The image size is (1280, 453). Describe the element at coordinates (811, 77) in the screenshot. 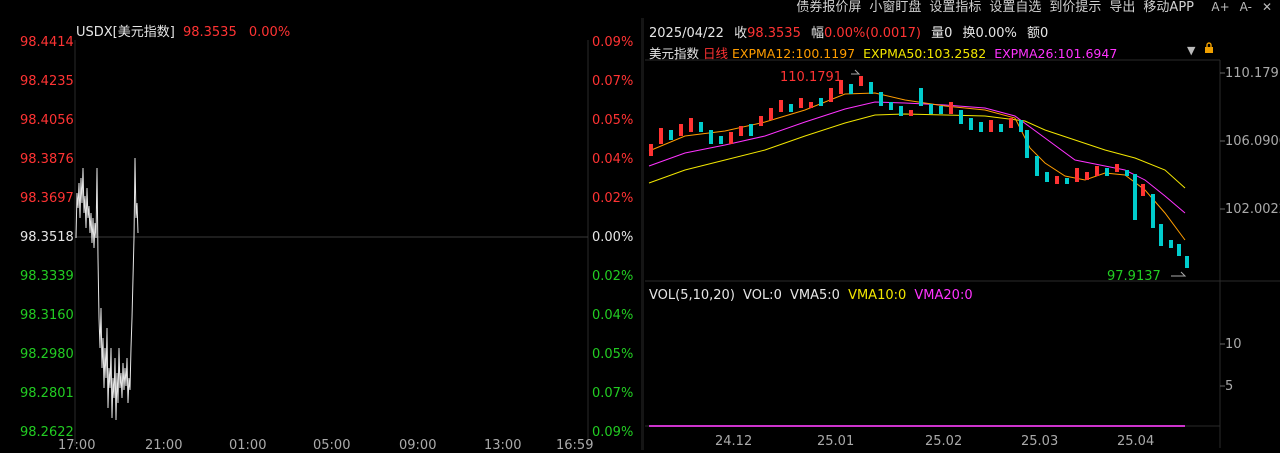

I see `high-marker-label: 110.1791` at that location.